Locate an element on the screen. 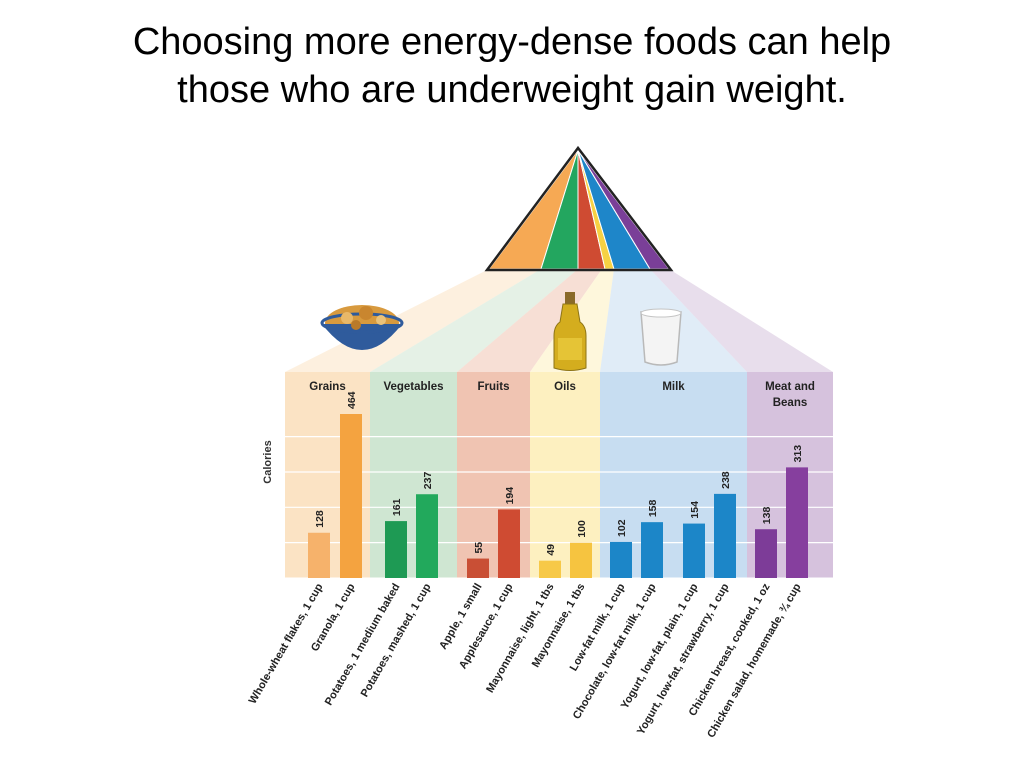  fan-vegetables is located at coordinates (474, 320).